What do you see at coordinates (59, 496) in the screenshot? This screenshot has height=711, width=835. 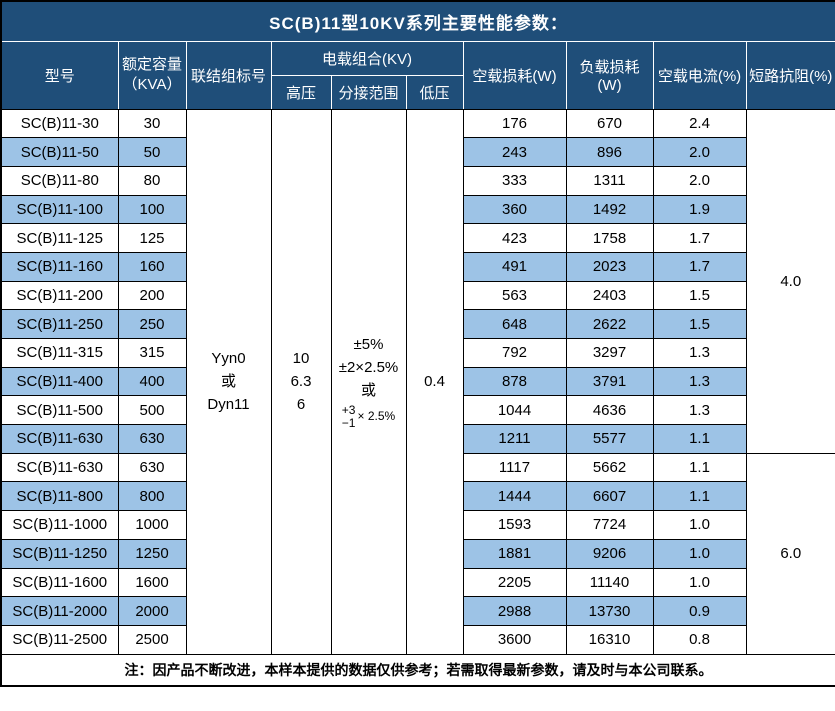 I see `cell-model: SC(B)11-800` at bounding box center [59, 496].